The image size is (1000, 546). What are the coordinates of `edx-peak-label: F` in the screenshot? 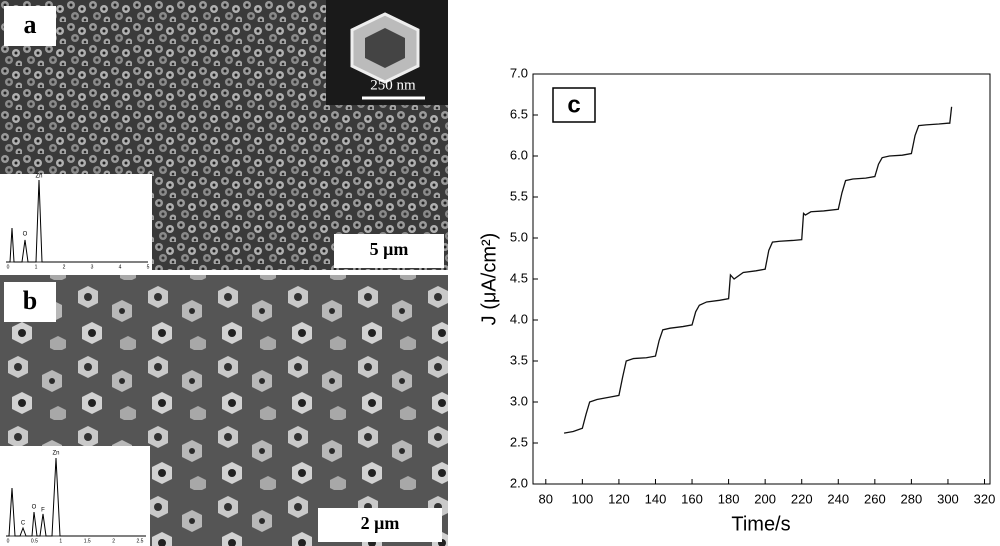 It's located at (43, 511).